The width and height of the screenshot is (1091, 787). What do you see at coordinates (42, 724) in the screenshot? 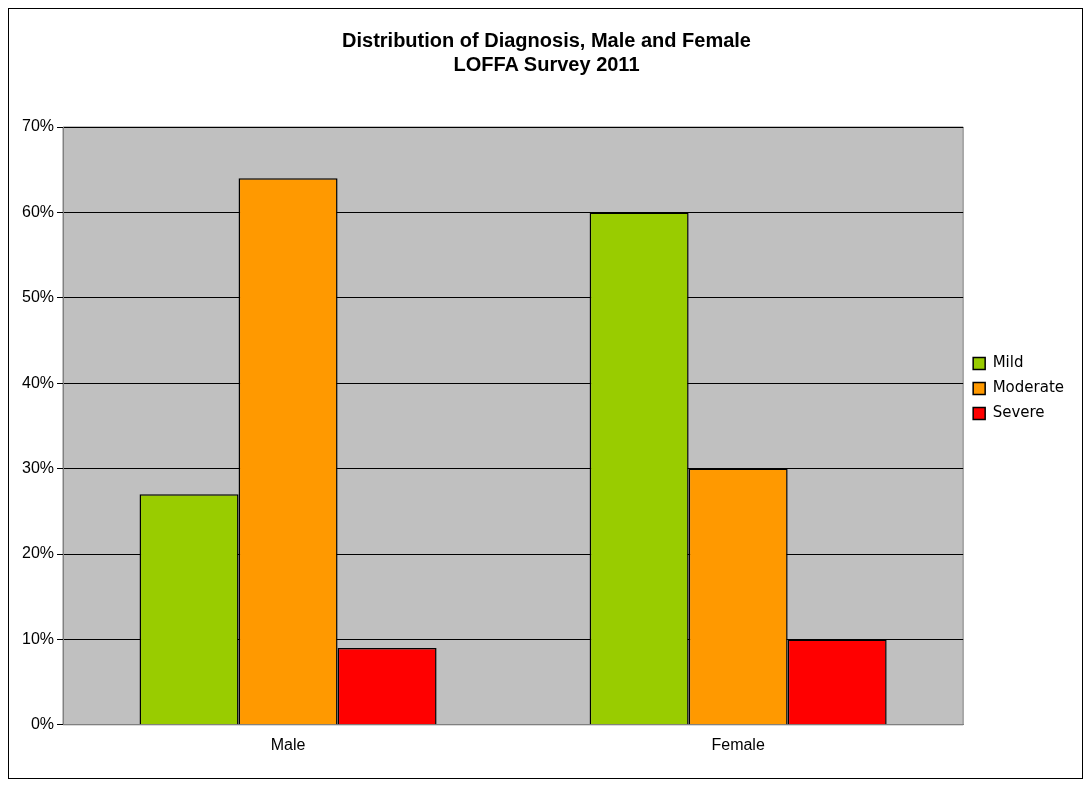
I see `y-tick-label: 0%` at bounding box center [42, 724].